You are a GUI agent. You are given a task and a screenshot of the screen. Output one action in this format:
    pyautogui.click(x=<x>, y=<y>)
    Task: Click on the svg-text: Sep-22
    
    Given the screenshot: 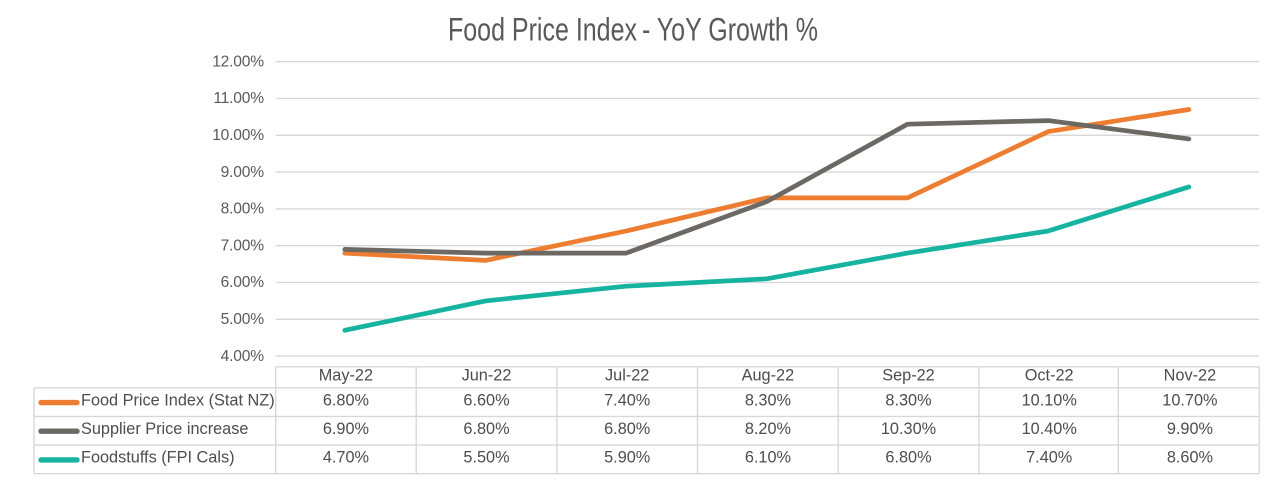 What is the action you would take?
    pyautogui.click(x=908, y=376)
    